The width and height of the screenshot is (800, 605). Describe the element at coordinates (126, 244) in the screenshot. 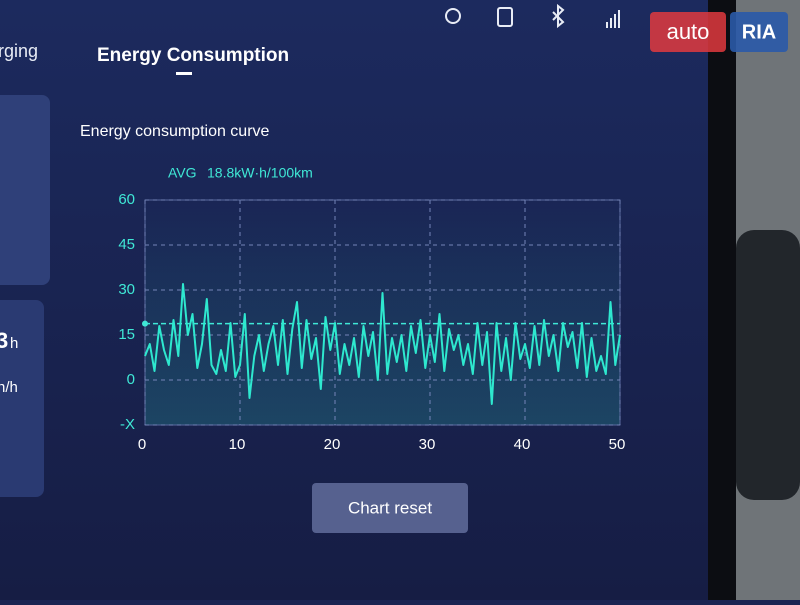

I see `y-tick-label: 45` at that location.